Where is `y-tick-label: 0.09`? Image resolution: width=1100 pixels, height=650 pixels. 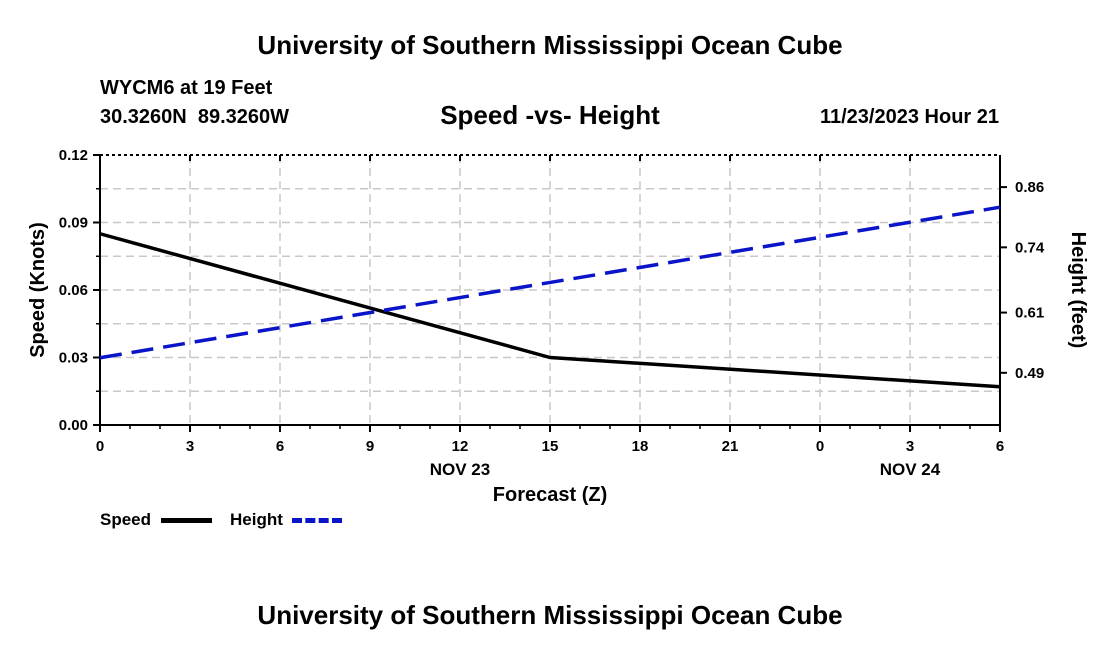 y-tick-label: 0.09 is located at coordinates (73, 223).